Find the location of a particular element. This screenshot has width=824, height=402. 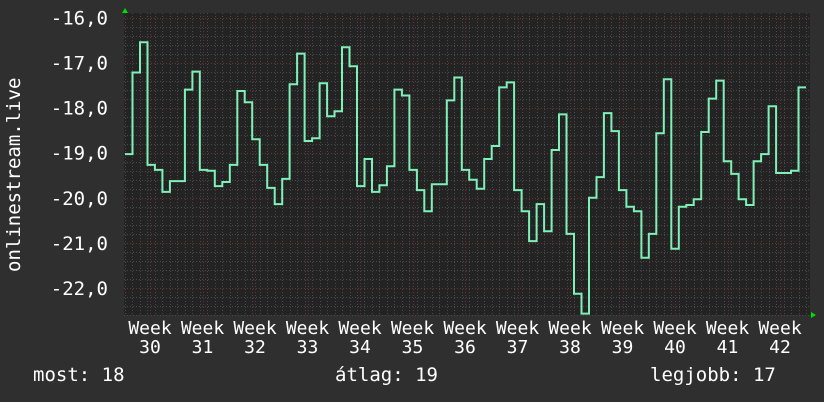

x-tick-label: Week 37 is located at coordinates (518, 338).